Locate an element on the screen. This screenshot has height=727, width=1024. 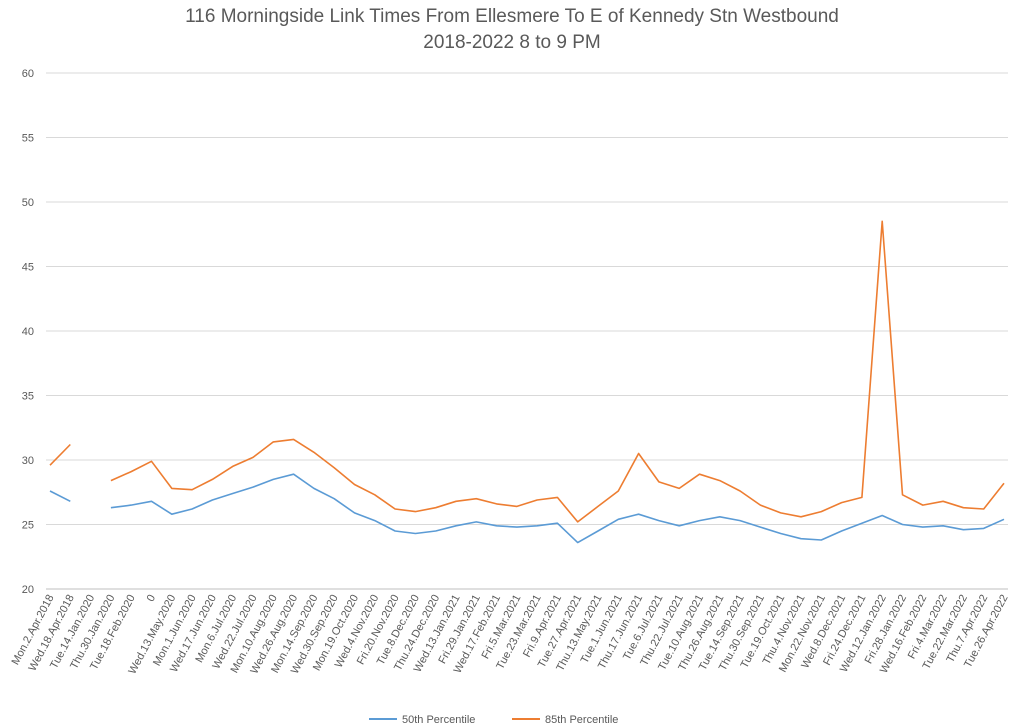
y-tick-label: 35 is located at coordinates (28, 397).